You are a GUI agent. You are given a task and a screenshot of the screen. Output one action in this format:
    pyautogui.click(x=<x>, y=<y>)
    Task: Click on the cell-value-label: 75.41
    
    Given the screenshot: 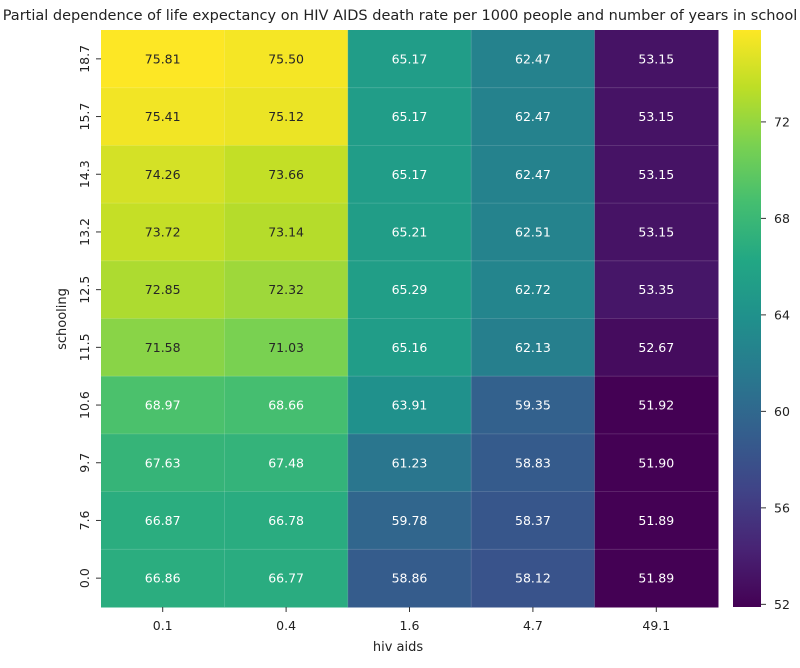 What is the action you would take?
    pyautogui.click(x=163, y=116)
    